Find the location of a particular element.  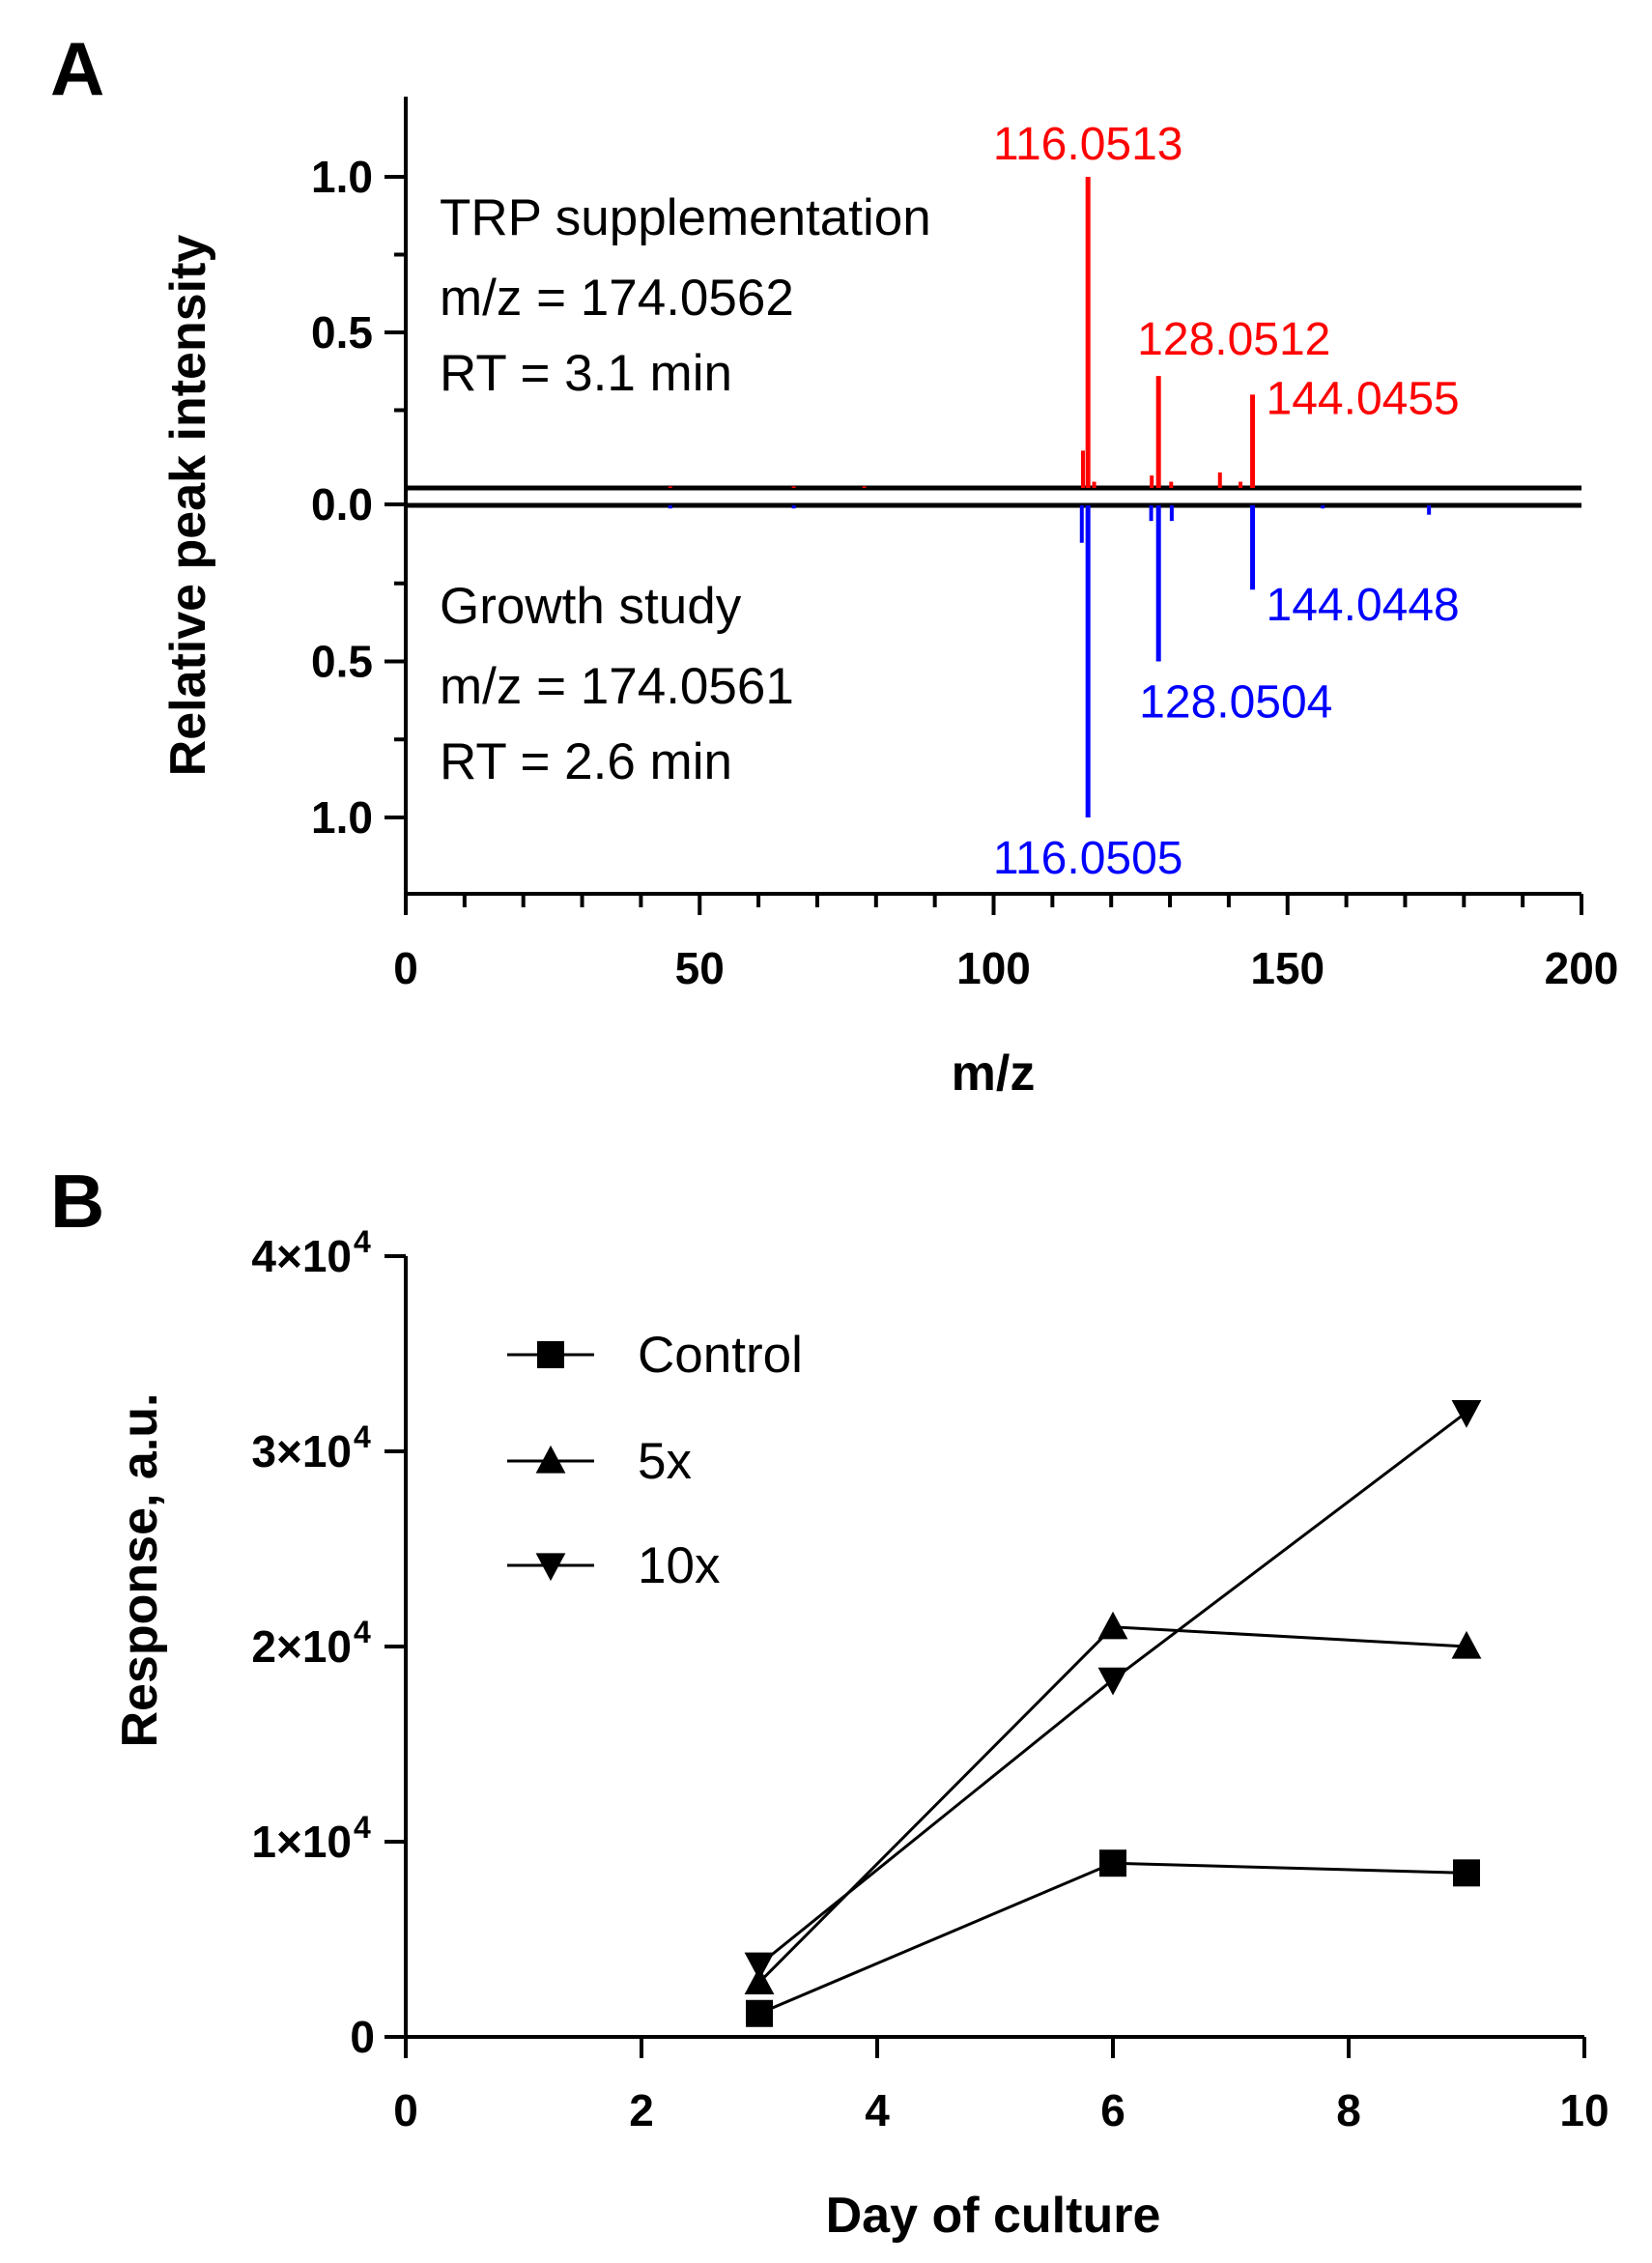

panel-a-x-tick-label: 150 is located at coordinates (1287, 968).